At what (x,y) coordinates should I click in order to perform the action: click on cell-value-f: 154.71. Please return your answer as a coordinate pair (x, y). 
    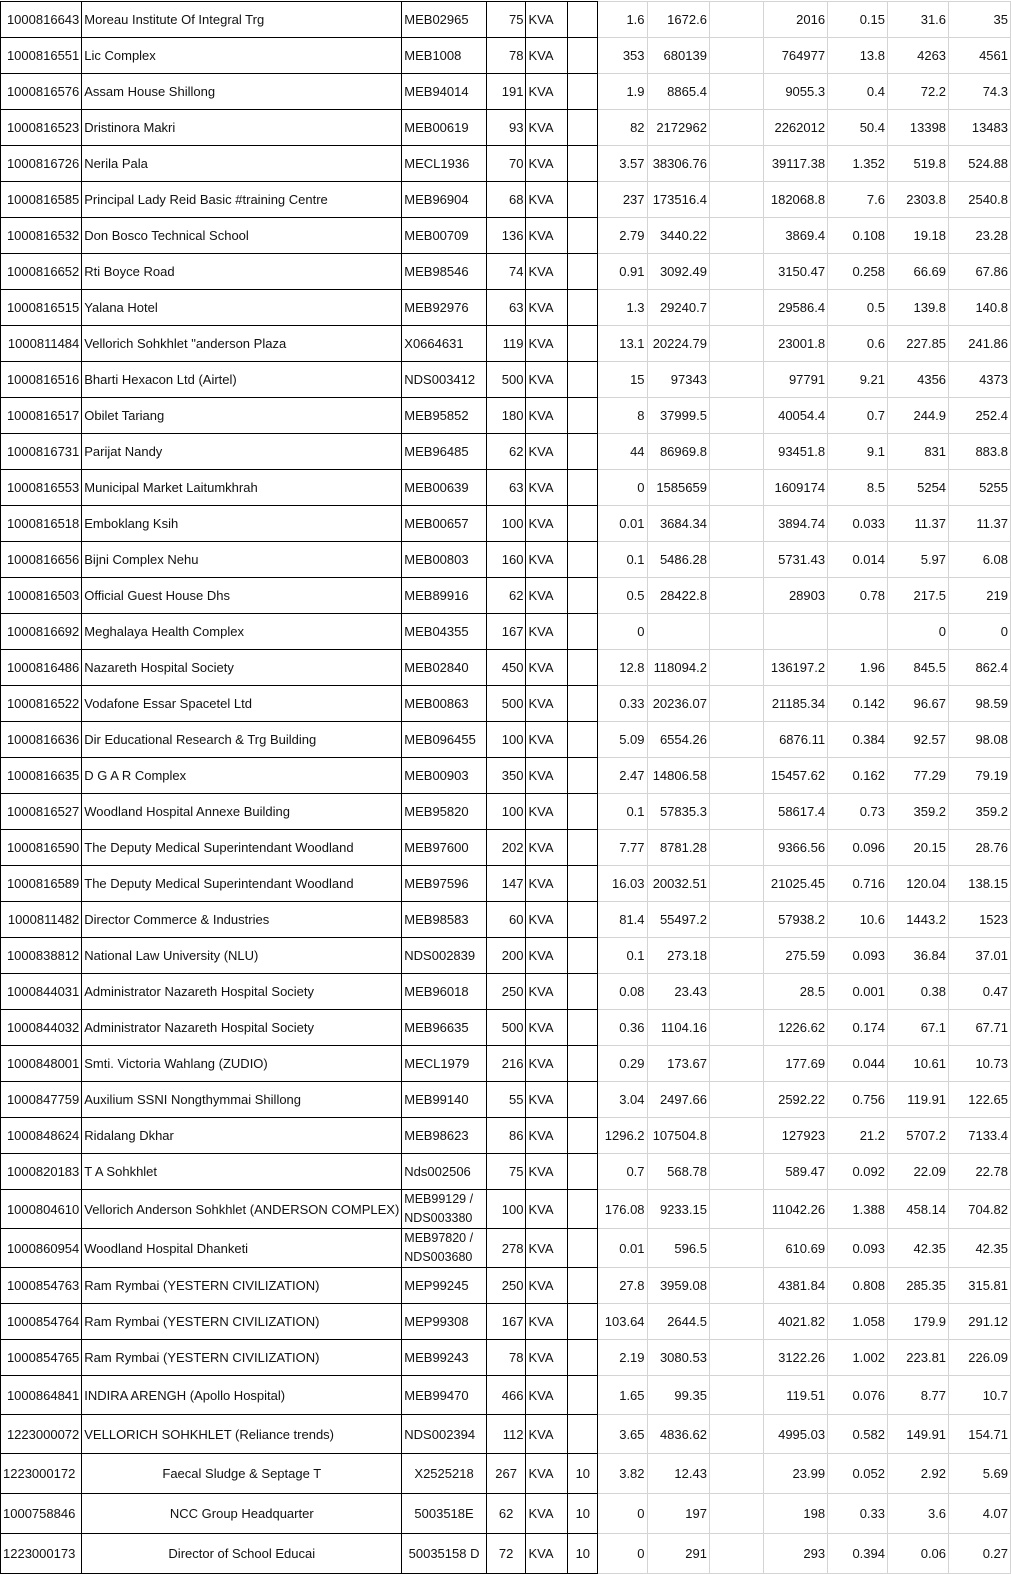
    Looking at the image, I should click on (979, 1434).